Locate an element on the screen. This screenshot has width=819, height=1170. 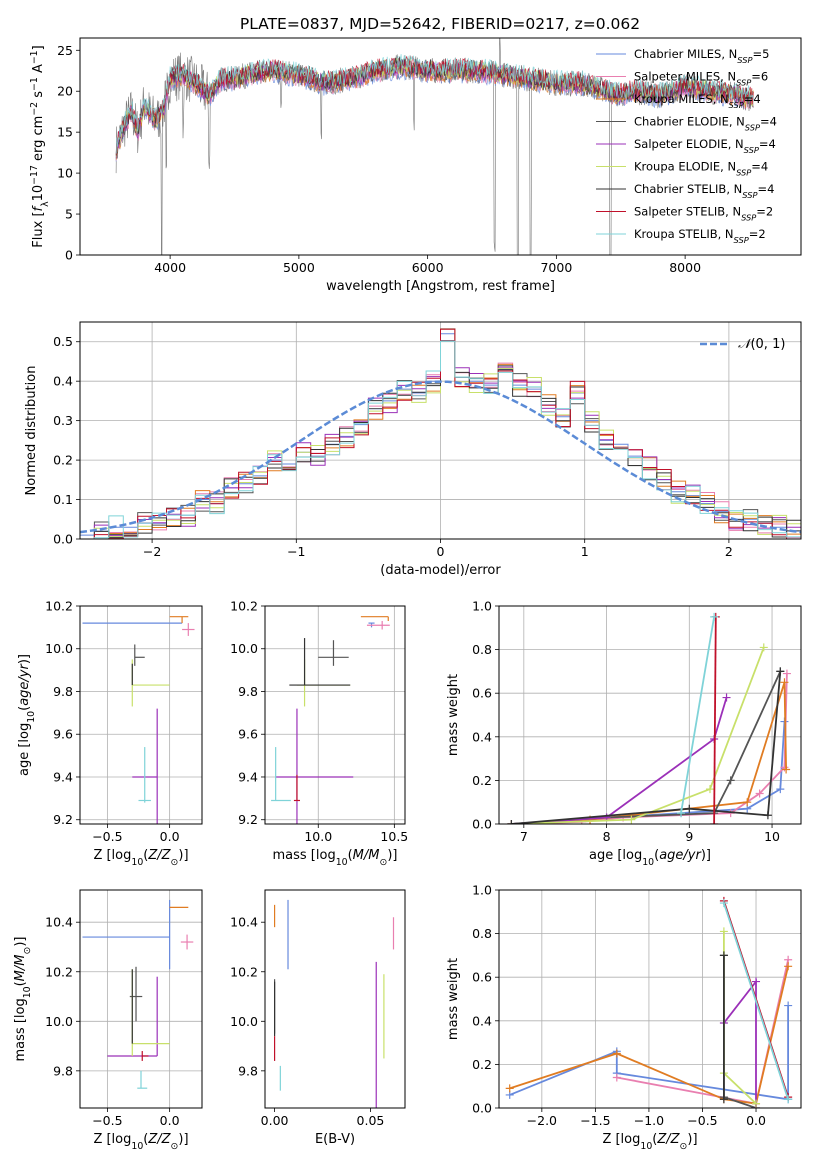
legend-entry: Salpeter MILES, NSSP=6 is located at coordinates (701, 79).